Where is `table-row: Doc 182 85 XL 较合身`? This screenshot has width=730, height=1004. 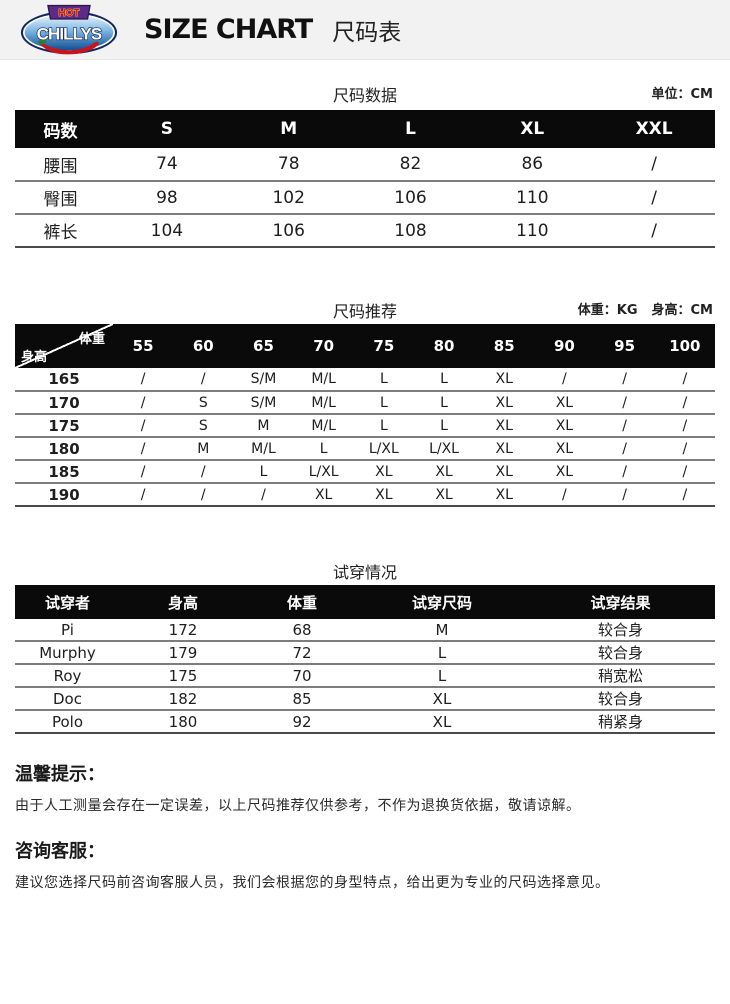 table-row: Doc 182 85 XL 较合身 is located at coordinates (365, 698).